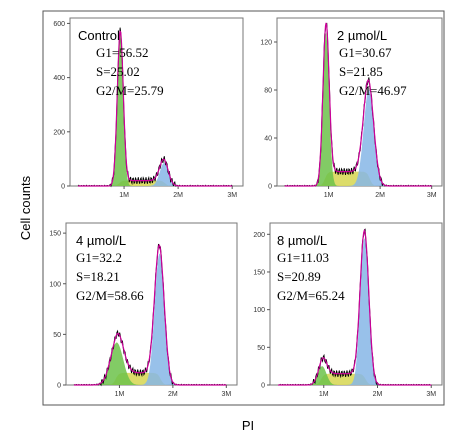 The image size is (457, 439). What do you see at coordinates (268, 139) in the screenshot?
I see `y-tick-label: 40` at bounding box center [268, 139].